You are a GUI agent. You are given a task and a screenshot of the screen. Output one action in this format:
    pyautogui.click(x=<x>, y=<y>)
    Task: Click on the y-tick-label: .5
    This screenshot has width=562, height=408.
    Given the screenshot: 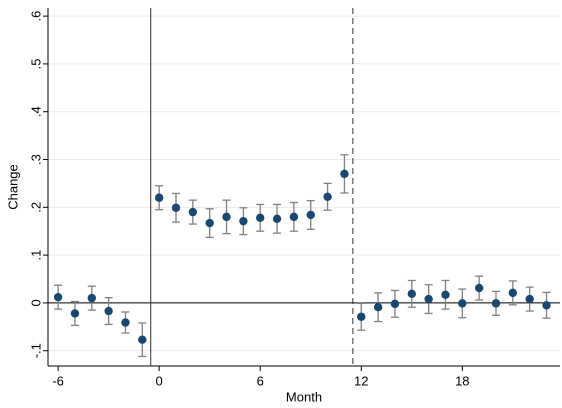 What is the action you would take?
    pyautogui.click(x=35, y=64)
    